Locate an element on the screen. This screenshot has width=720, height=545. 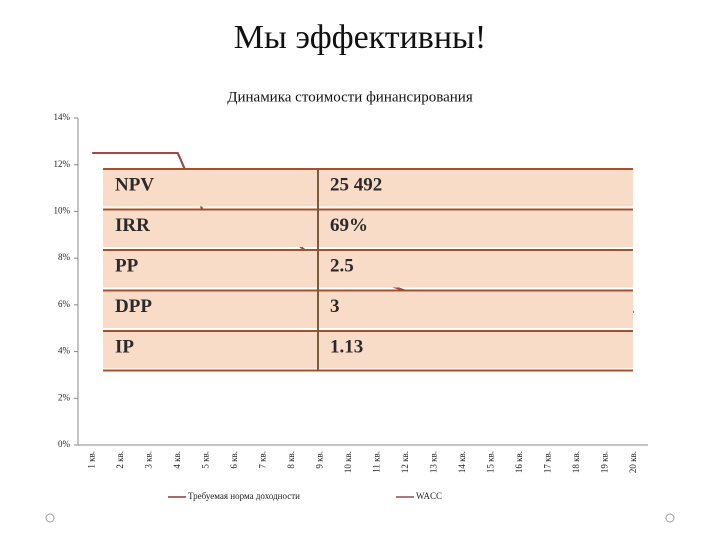
table-cell: 2.5 is located at coordinates (342, 266).